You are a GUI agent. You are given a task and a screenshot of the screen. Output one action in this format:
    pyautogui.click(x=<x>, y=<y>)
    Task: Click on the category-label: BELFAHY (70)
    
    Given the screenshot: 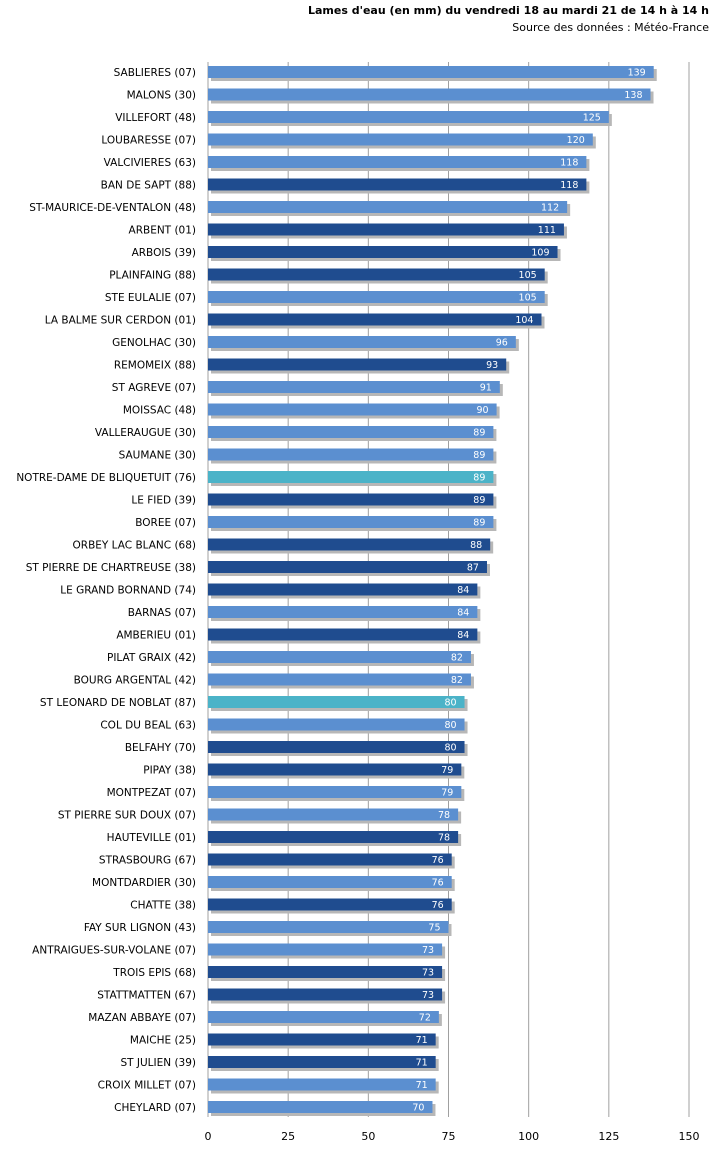 What is the action you would take?
    pyautogui.click(x=160, y=748)
    